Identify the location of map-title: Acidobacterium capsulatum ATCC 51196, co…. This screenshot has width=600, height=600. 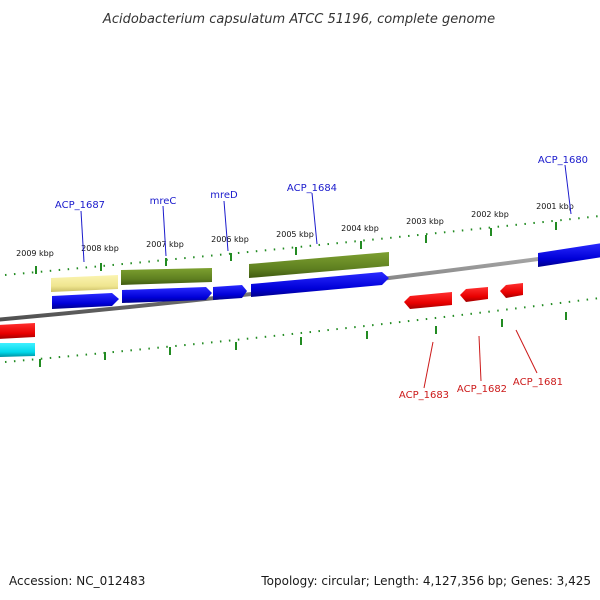
(298, 19).